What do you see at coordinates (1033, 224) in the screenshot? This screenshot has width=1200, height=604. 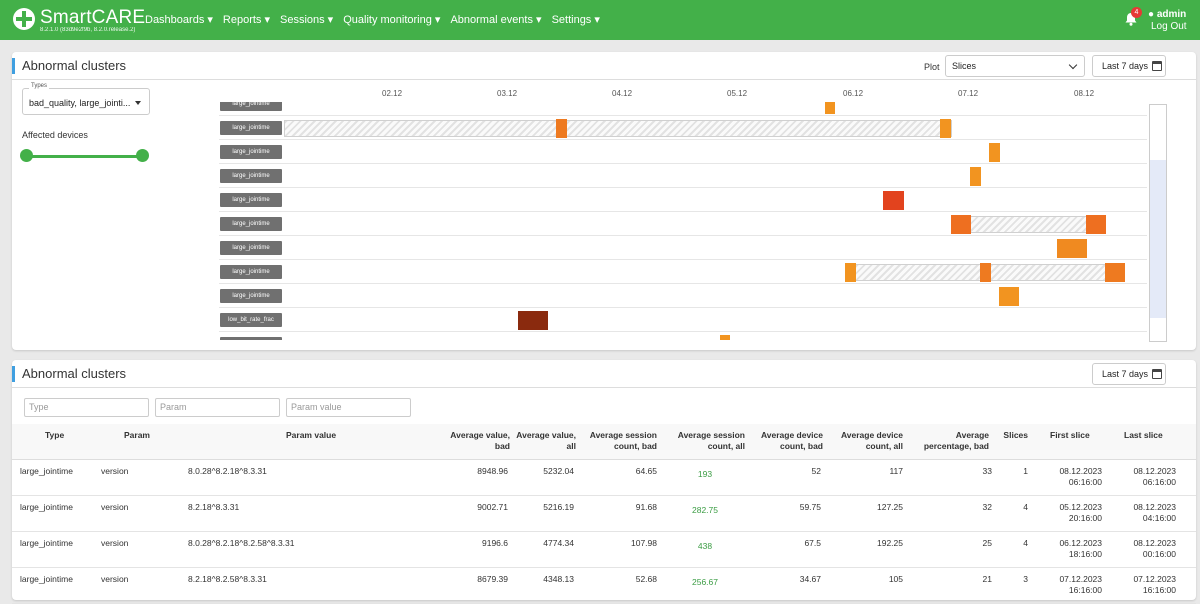 I see `cluster-span` at bounding box center [1033, 224].